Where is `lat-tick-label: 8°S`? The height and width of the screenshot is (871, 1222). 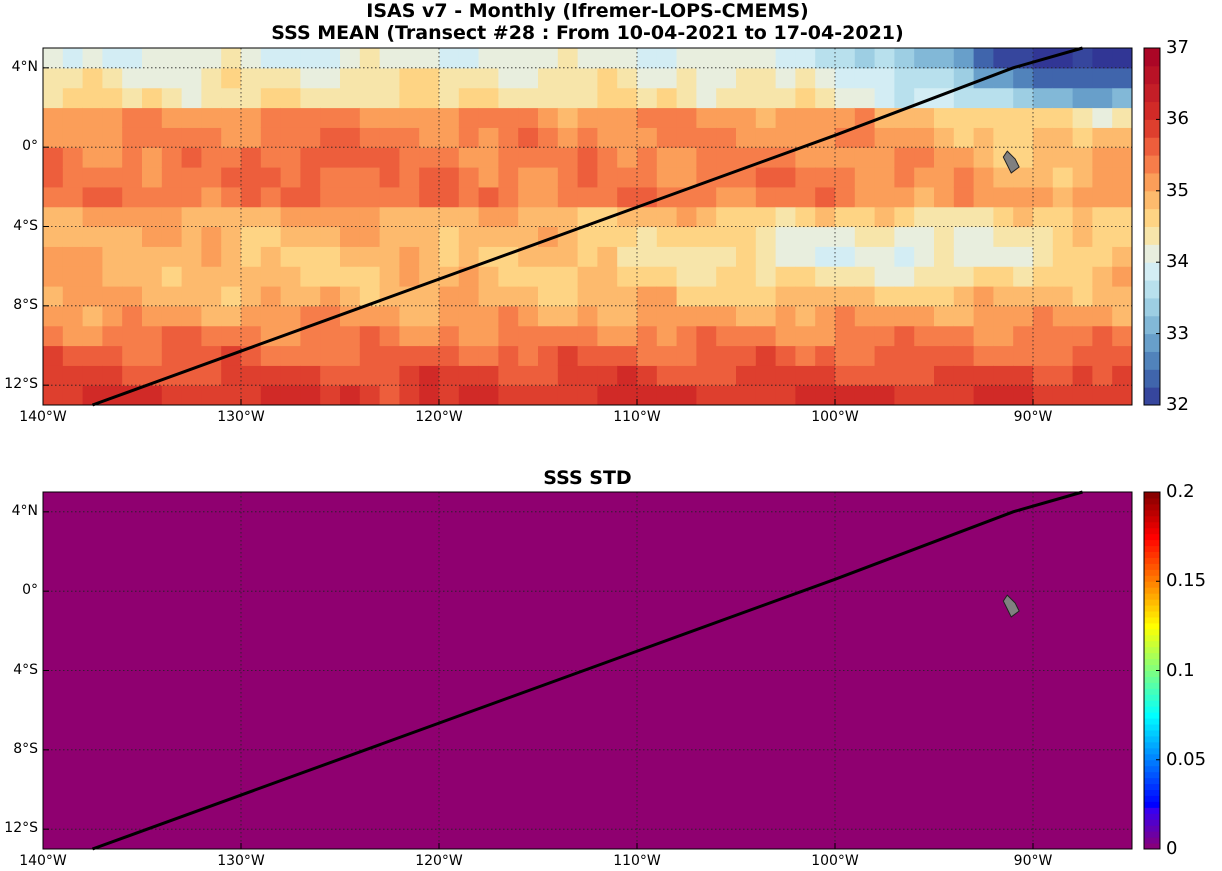
lat-tick-label: 8°S is located at coordinates (25, 748).